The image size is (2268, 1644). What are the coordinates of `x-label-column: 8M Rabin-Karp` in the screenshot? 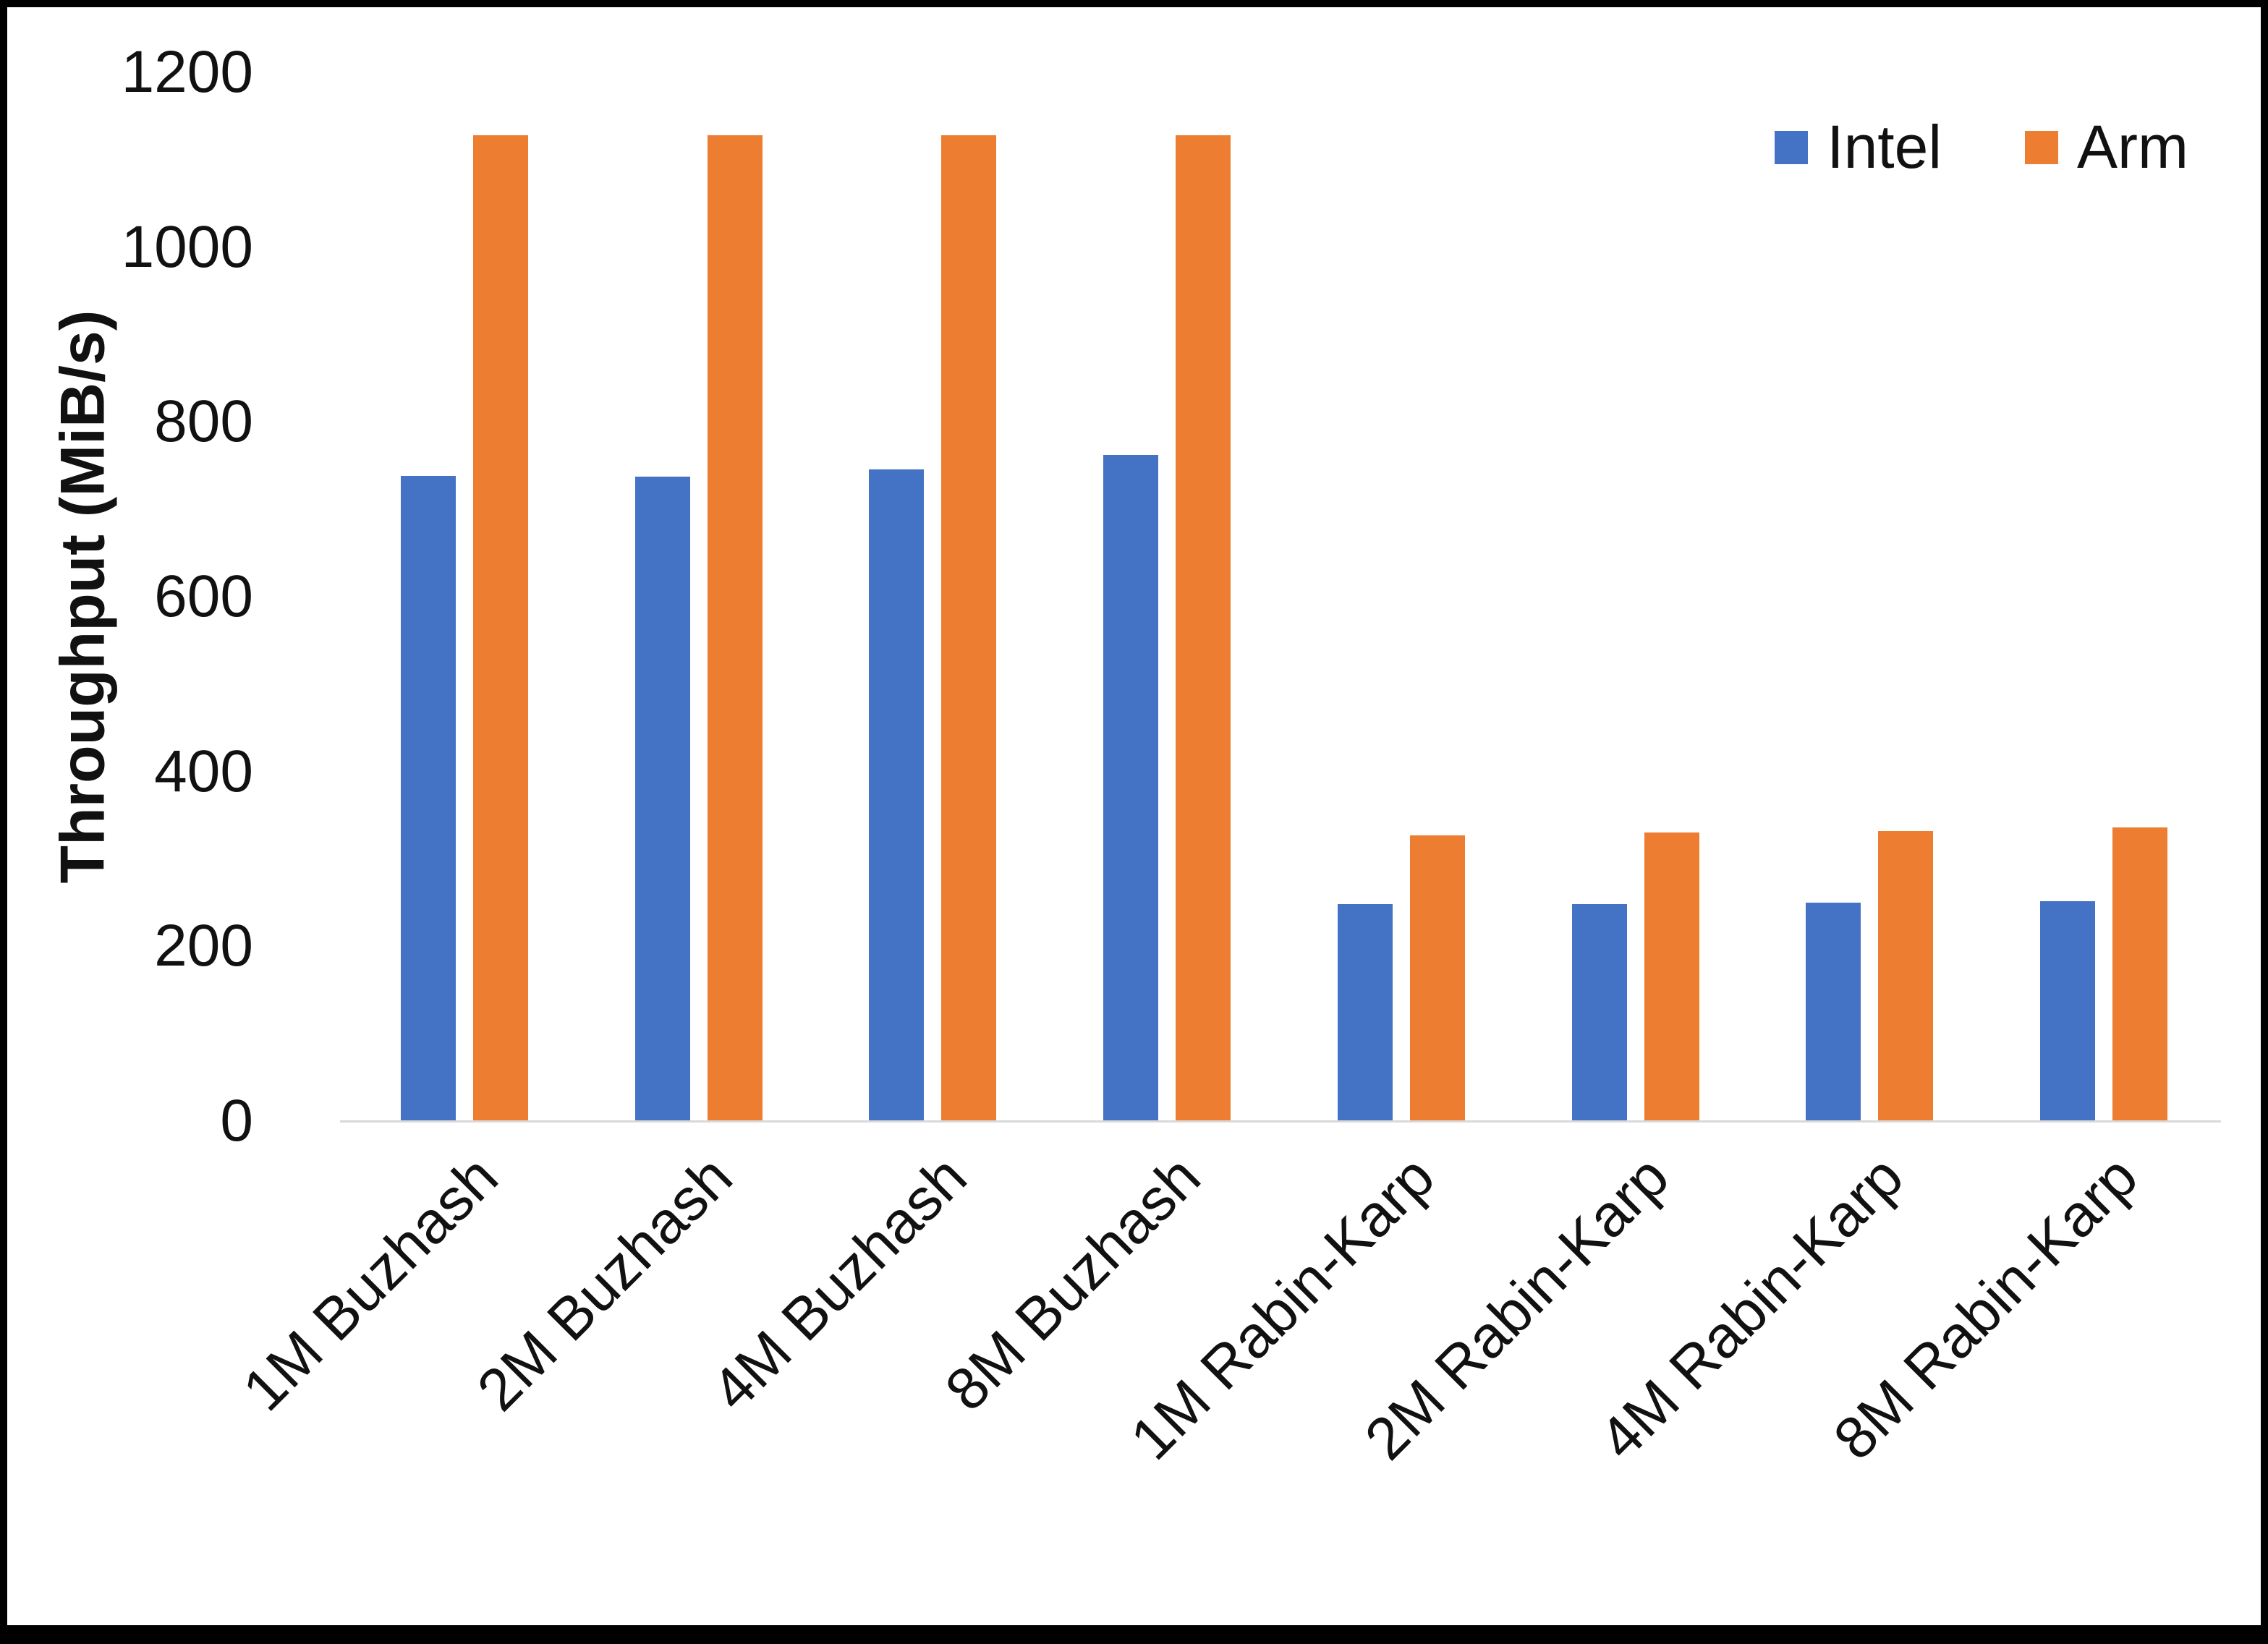 It's located at (2021, 1376).